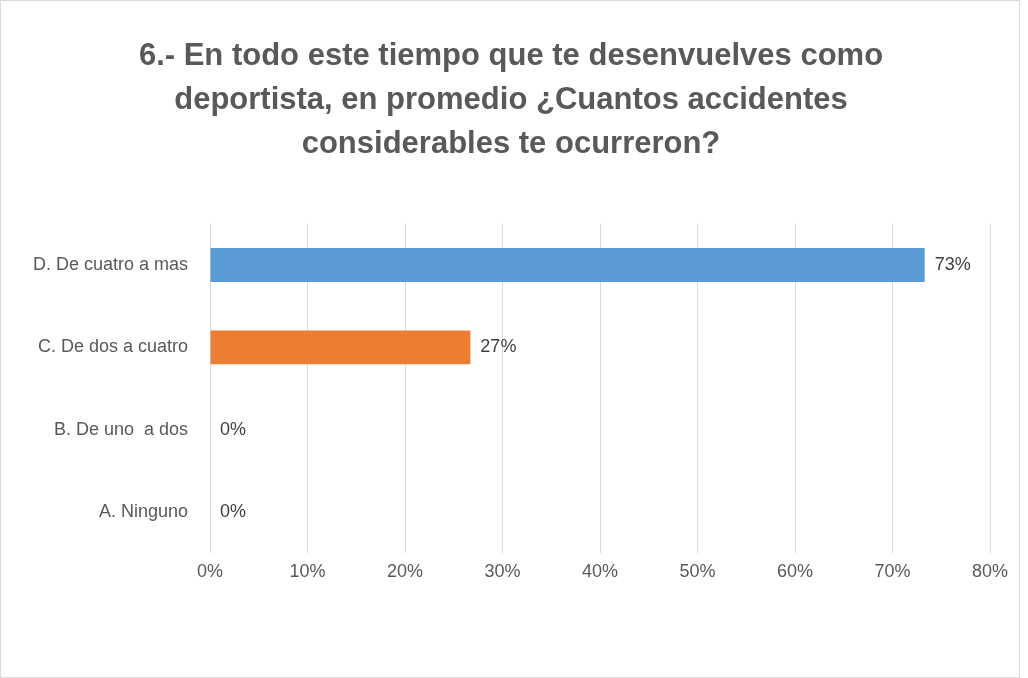 This screenshot has height=678, width=1028. Describe the element at coordinates (511, 99) in the screenshot. I see `chart-title: 6.- En todo este tiempo que te desenvuelves como deportista, en promedio ¿Cuantos accidentes considerables te ocurreron?` at that location.